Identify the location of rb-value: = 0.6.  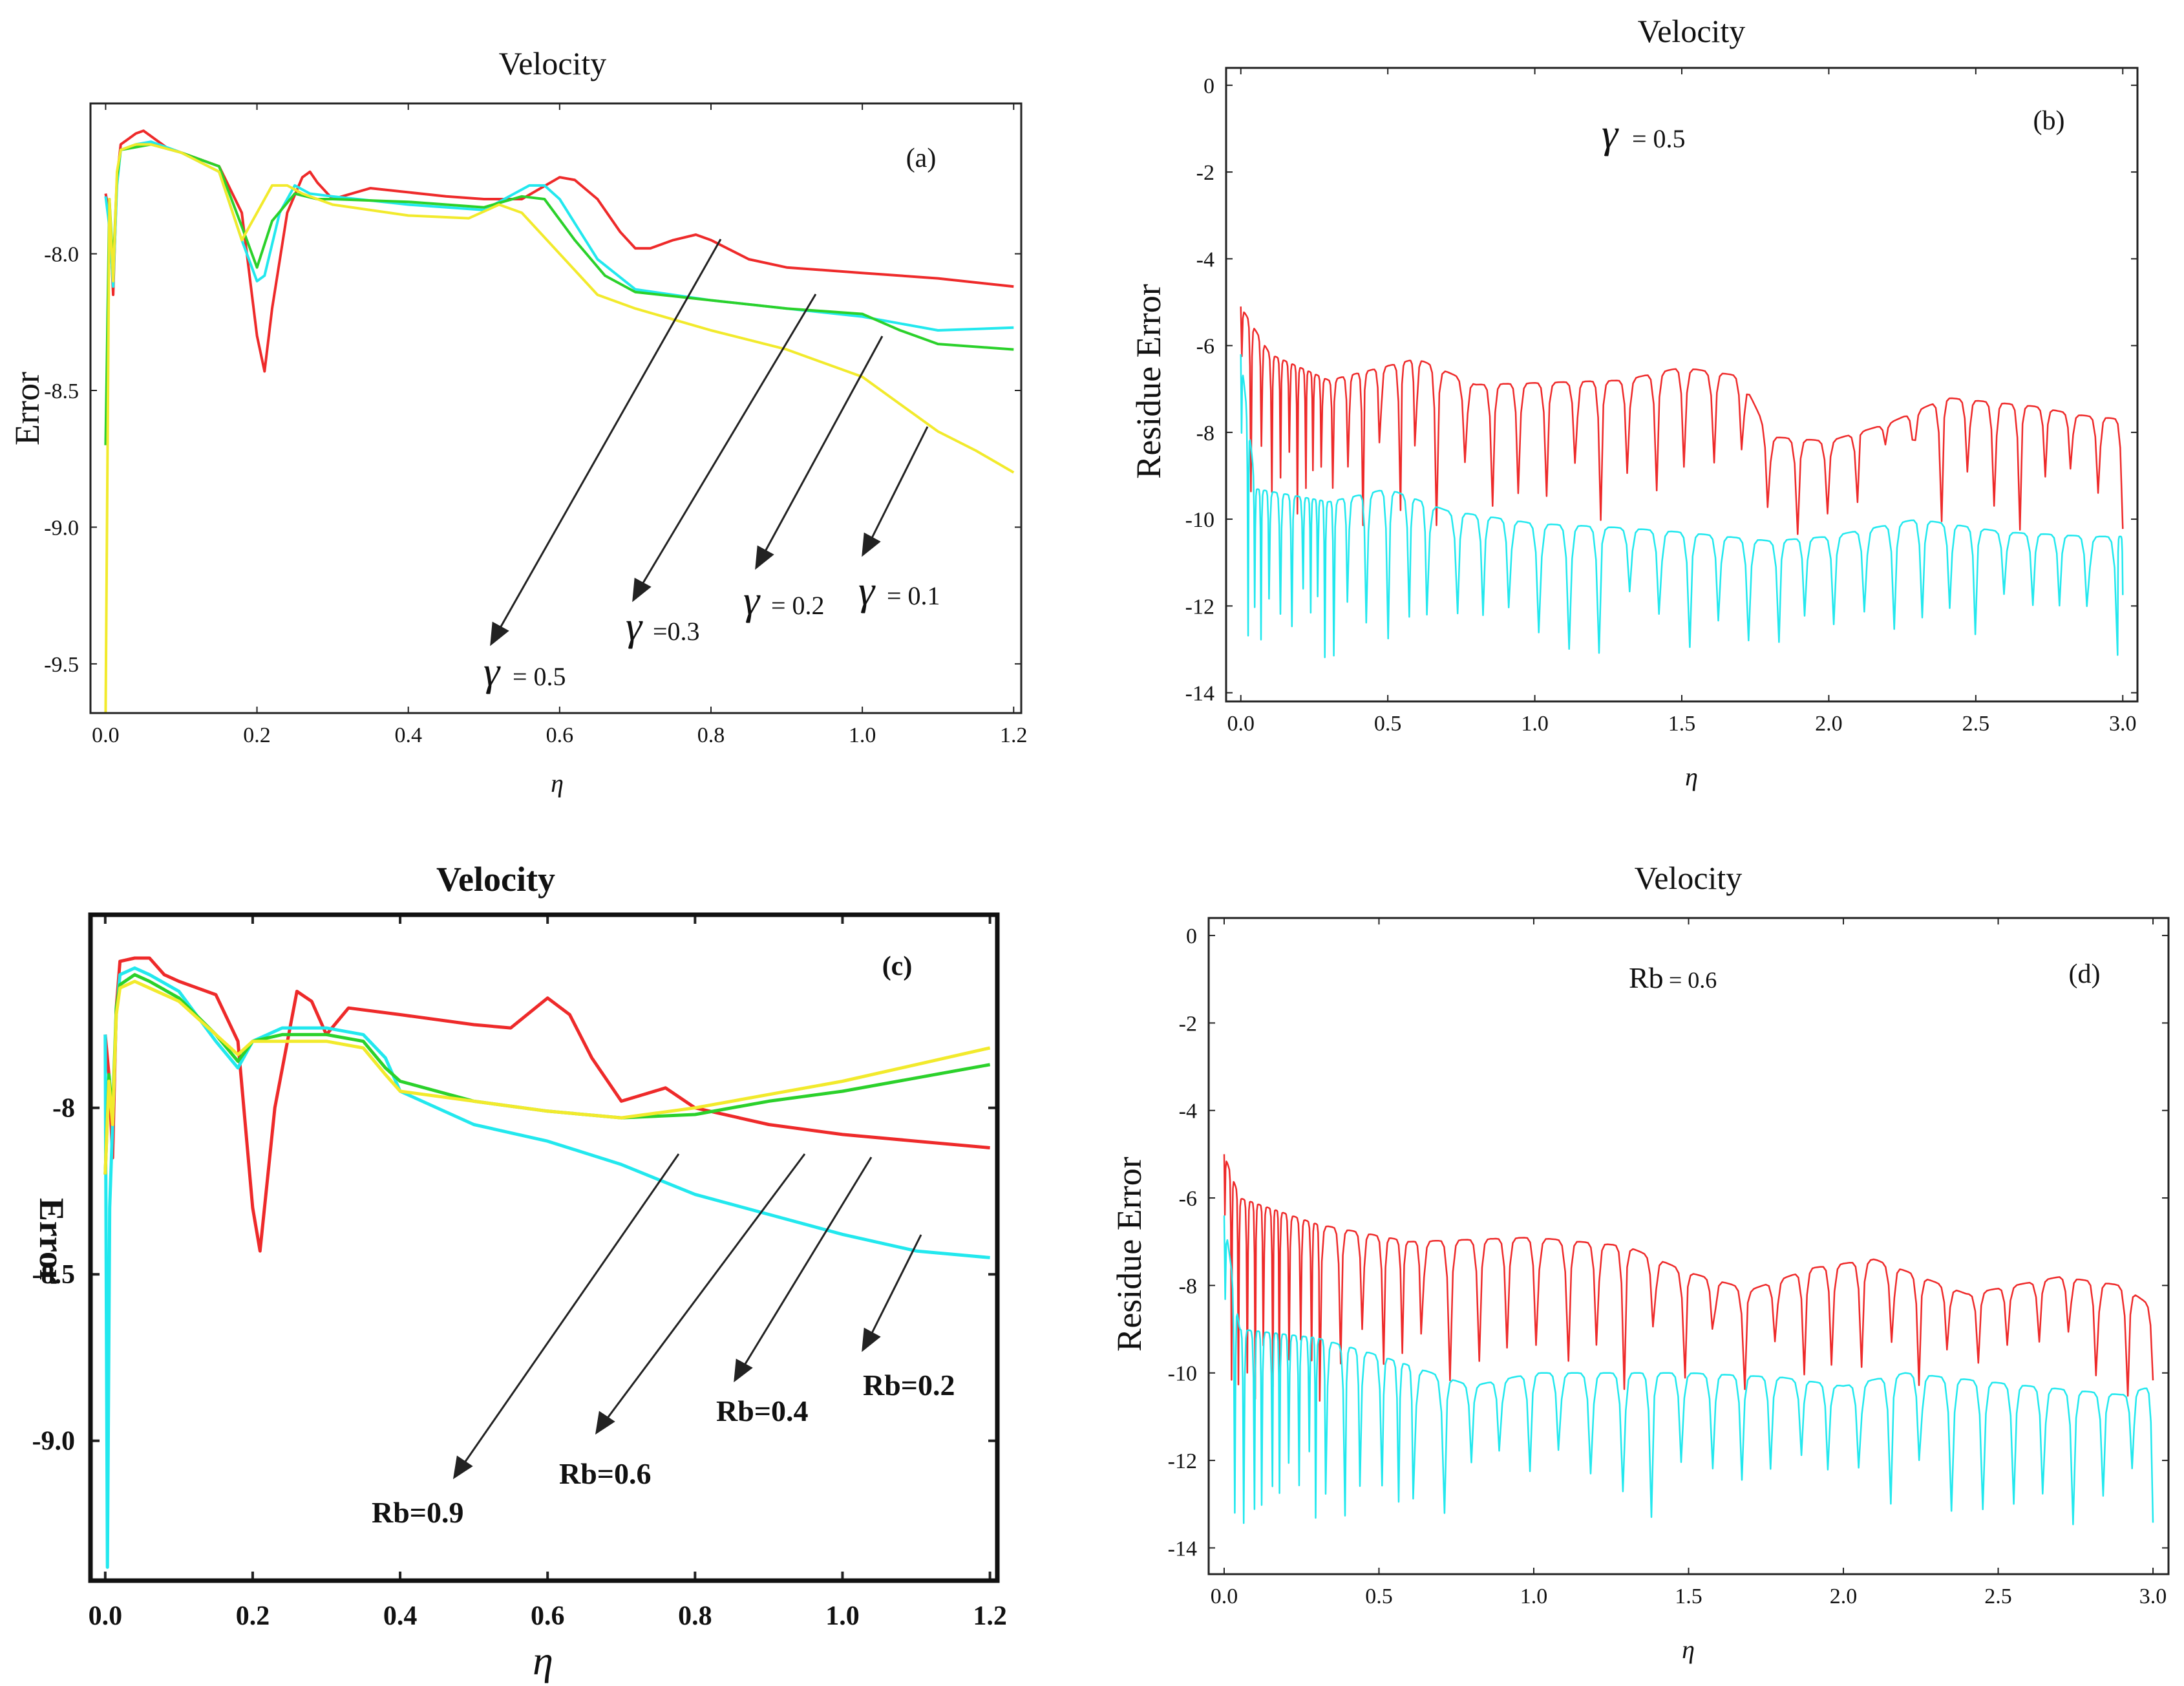
(1693, 980).